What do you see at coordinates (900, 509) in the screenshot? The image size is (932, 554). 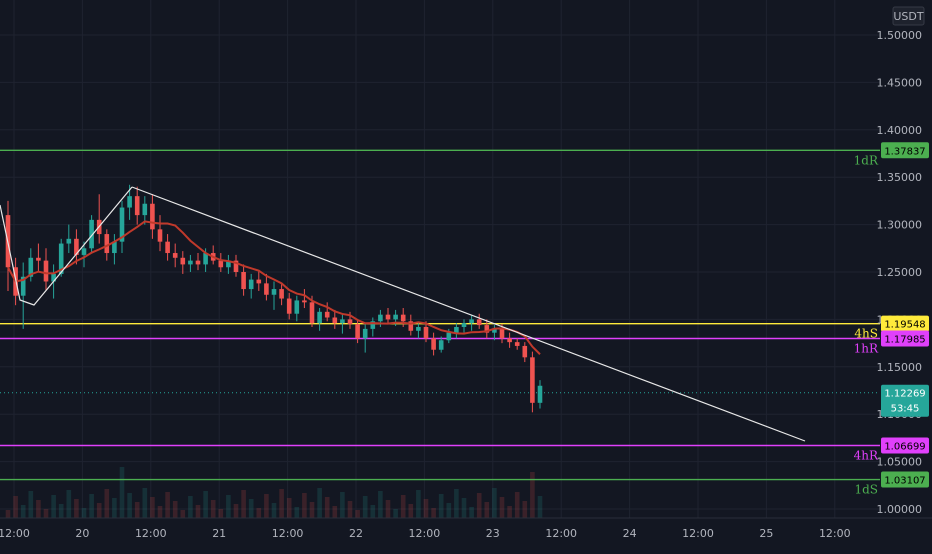 I see `price-tick-label: 1.00000` at bounding box center [900, 509].